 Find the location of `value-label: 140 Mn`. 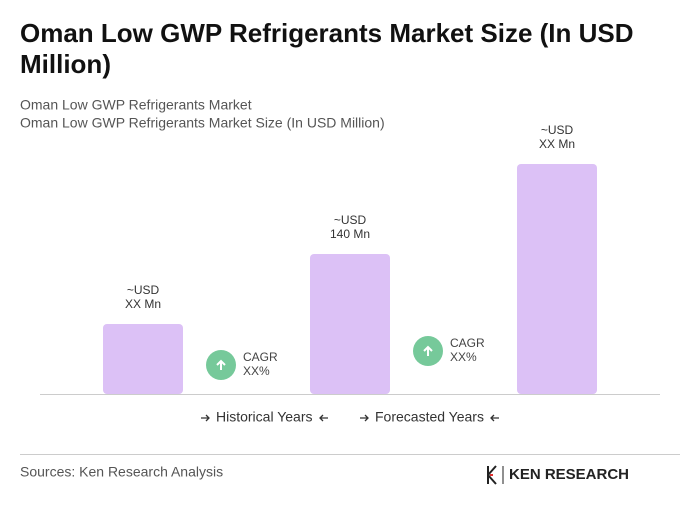

value-label: 140 Mn is located at coordinates (350, 234).